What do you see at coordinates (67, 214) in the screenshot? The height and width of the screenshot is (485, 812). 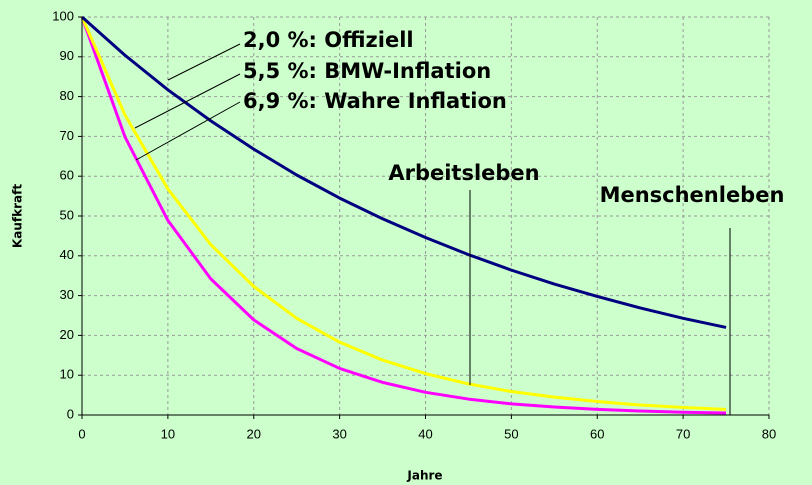 I see `y-tick-label: 50` at bounding box center [67, 214].